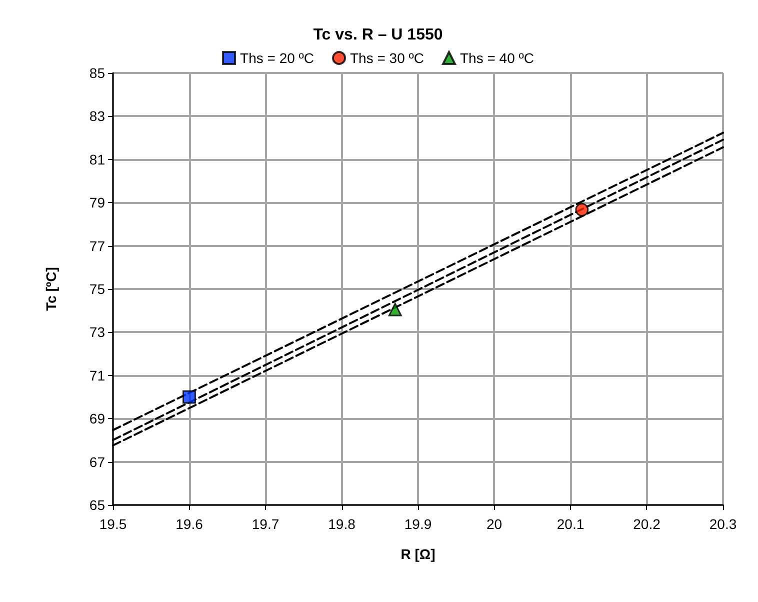  What do you see at coordinates (97, 332) in the screenshot?
I see `y-tick-label: 73` at bounding box center [97, 332].